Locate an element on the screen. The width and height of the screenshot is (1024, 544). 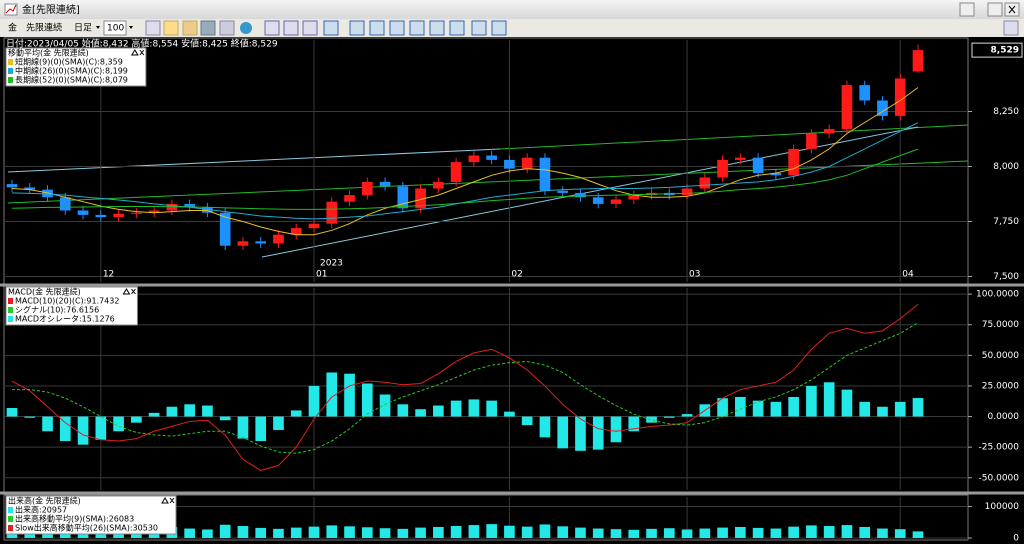
count: 100 is located at coordinates (115, 29).